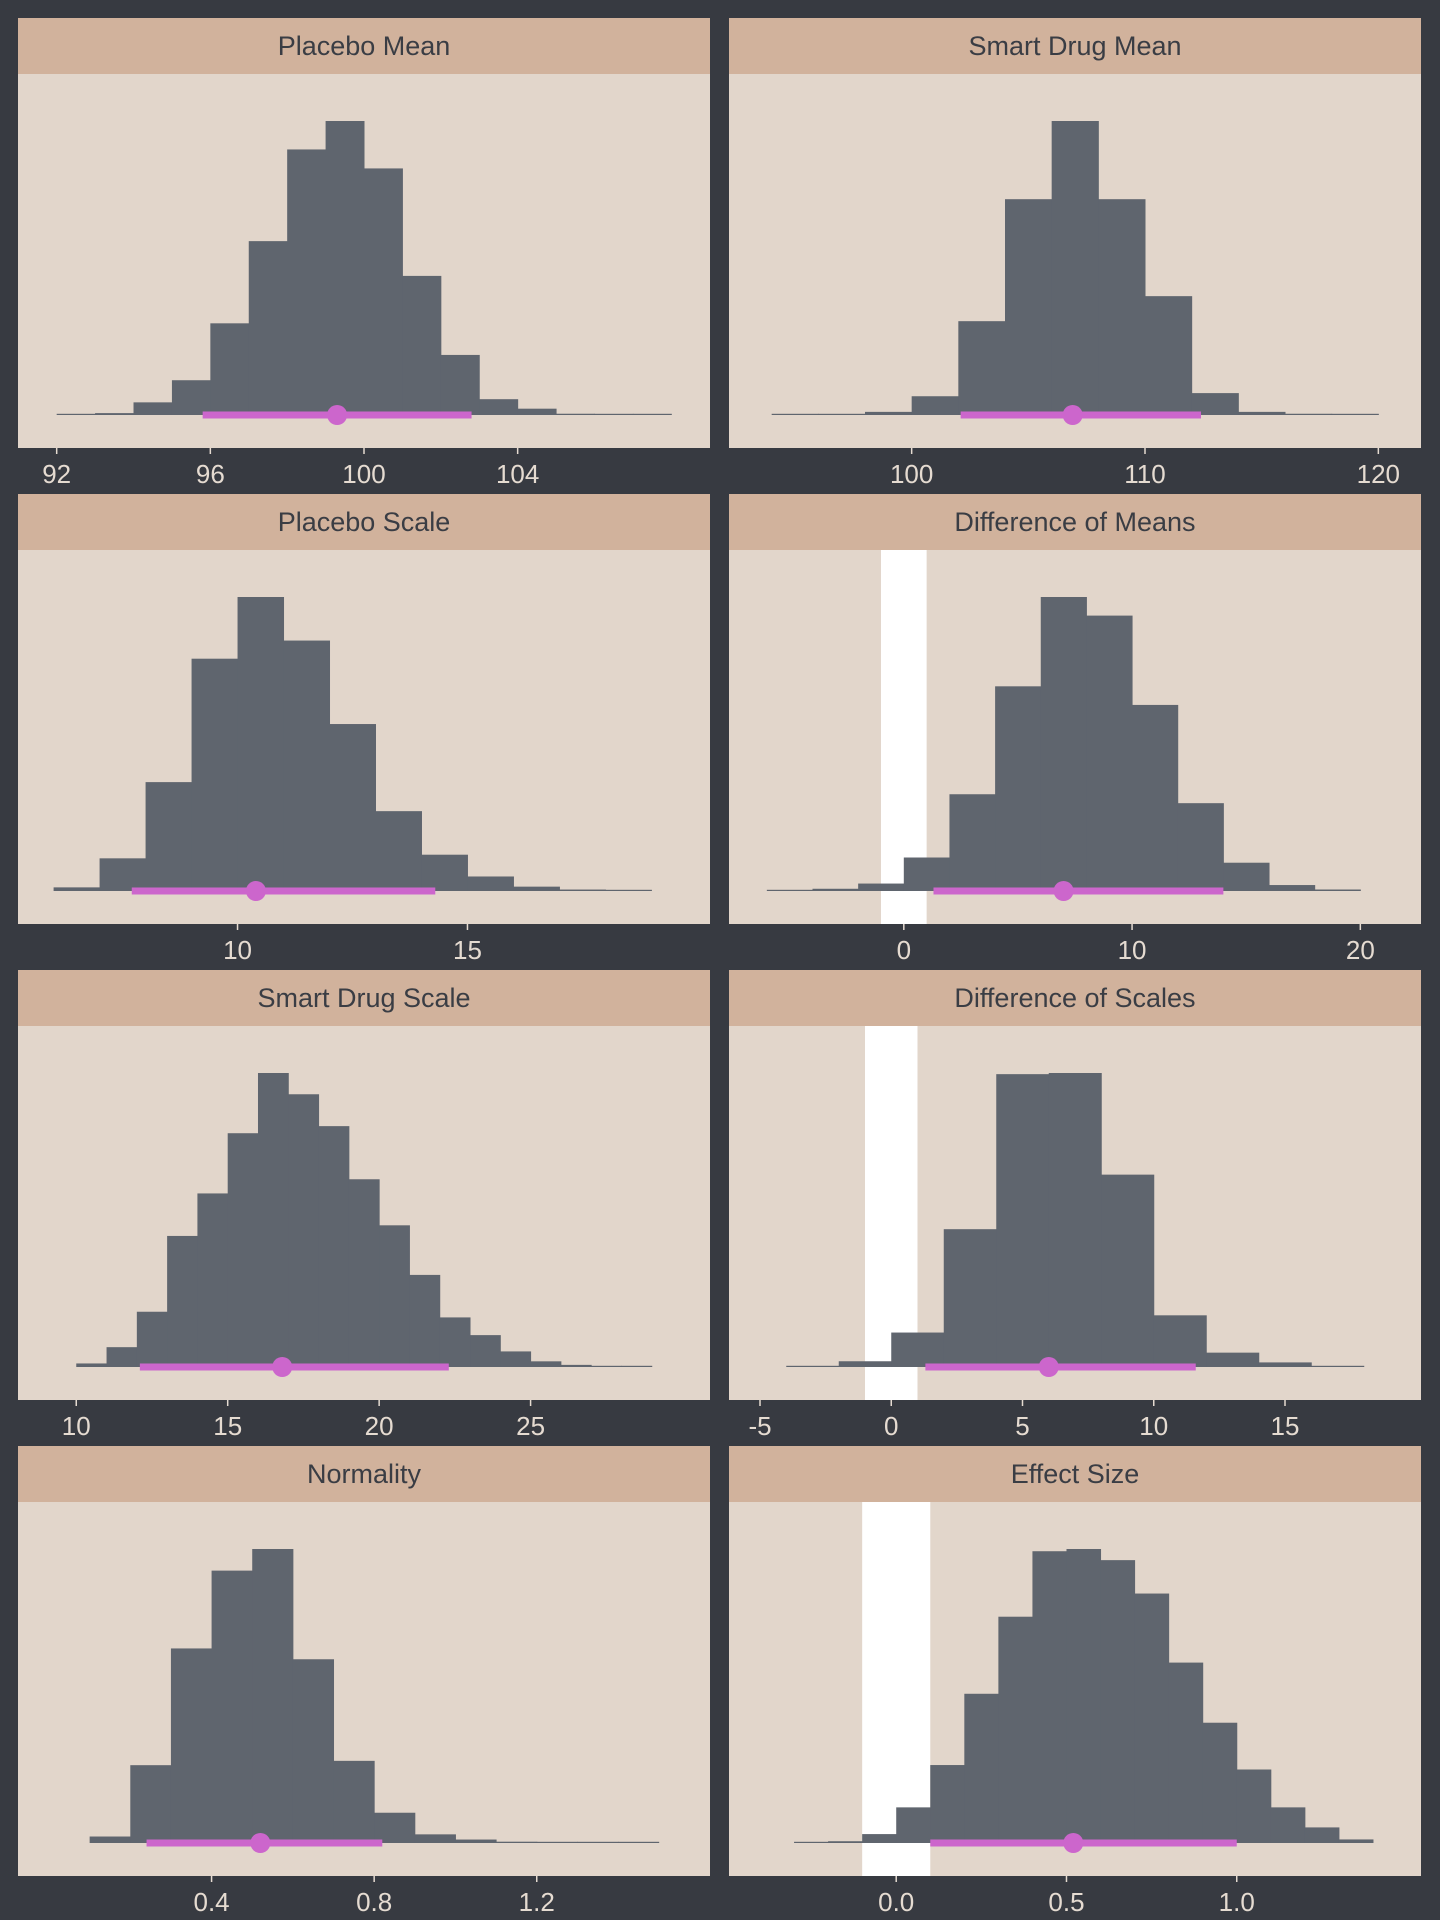  What do you see at coordinates (911, 474) in the screenshot?
I see `x-tick-label: 100` at bounding box center [911, 474].